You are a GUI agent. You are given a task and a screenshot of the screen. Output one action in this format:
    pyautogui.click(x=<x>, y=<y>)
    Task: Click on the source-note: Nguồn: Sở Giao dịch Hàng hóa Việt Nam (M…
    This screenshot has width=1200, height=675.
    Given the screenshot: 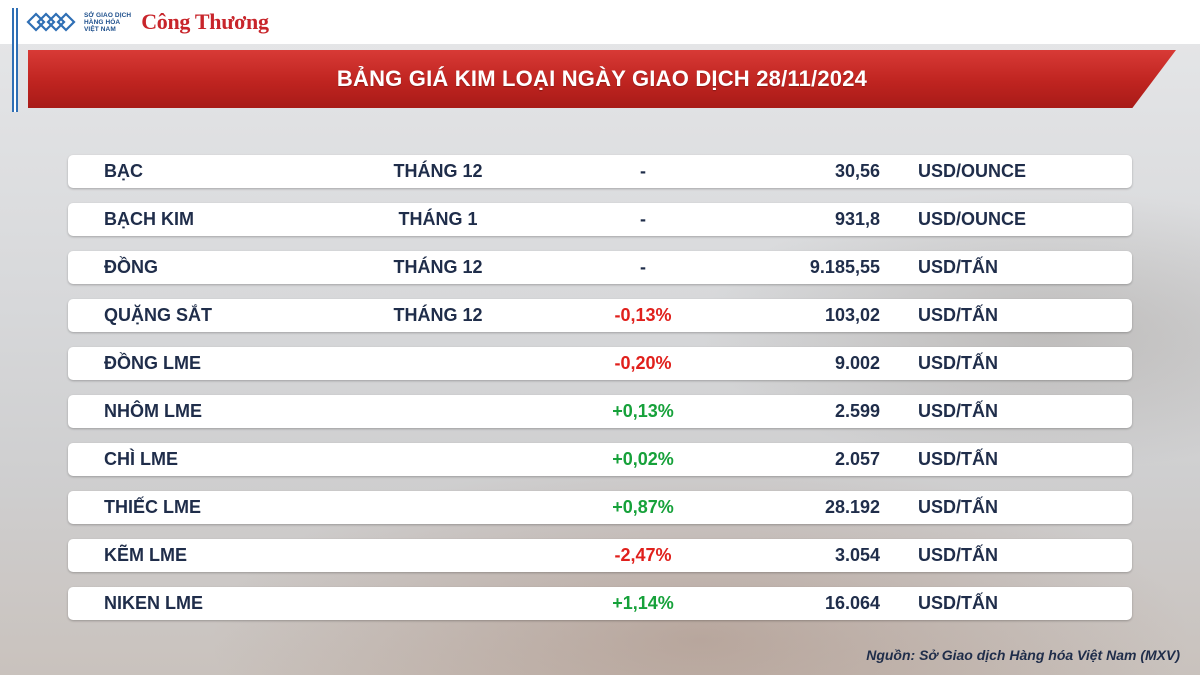 What is the action you would take?
    pyautogui.click(x=1023, y=655)
    